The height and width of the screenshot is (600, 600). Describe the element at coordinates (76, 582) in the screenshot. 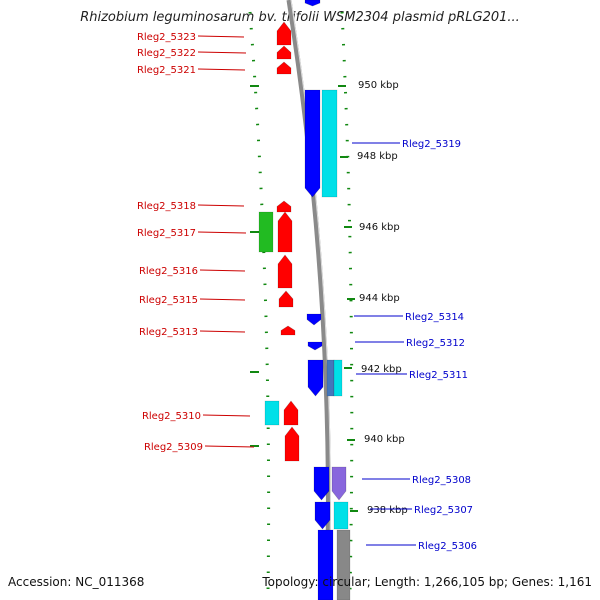

I see `accession-text: Accession: NC_011368` at that location.